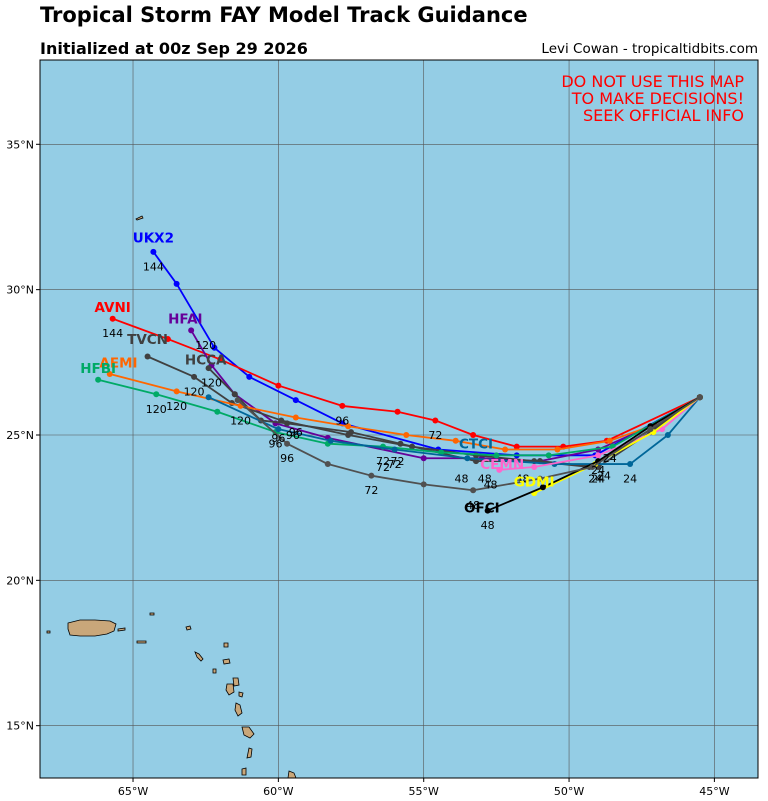 The height and width of the screenshot is (801, 768). I want to click on grenadines-island, so click(249, 753).